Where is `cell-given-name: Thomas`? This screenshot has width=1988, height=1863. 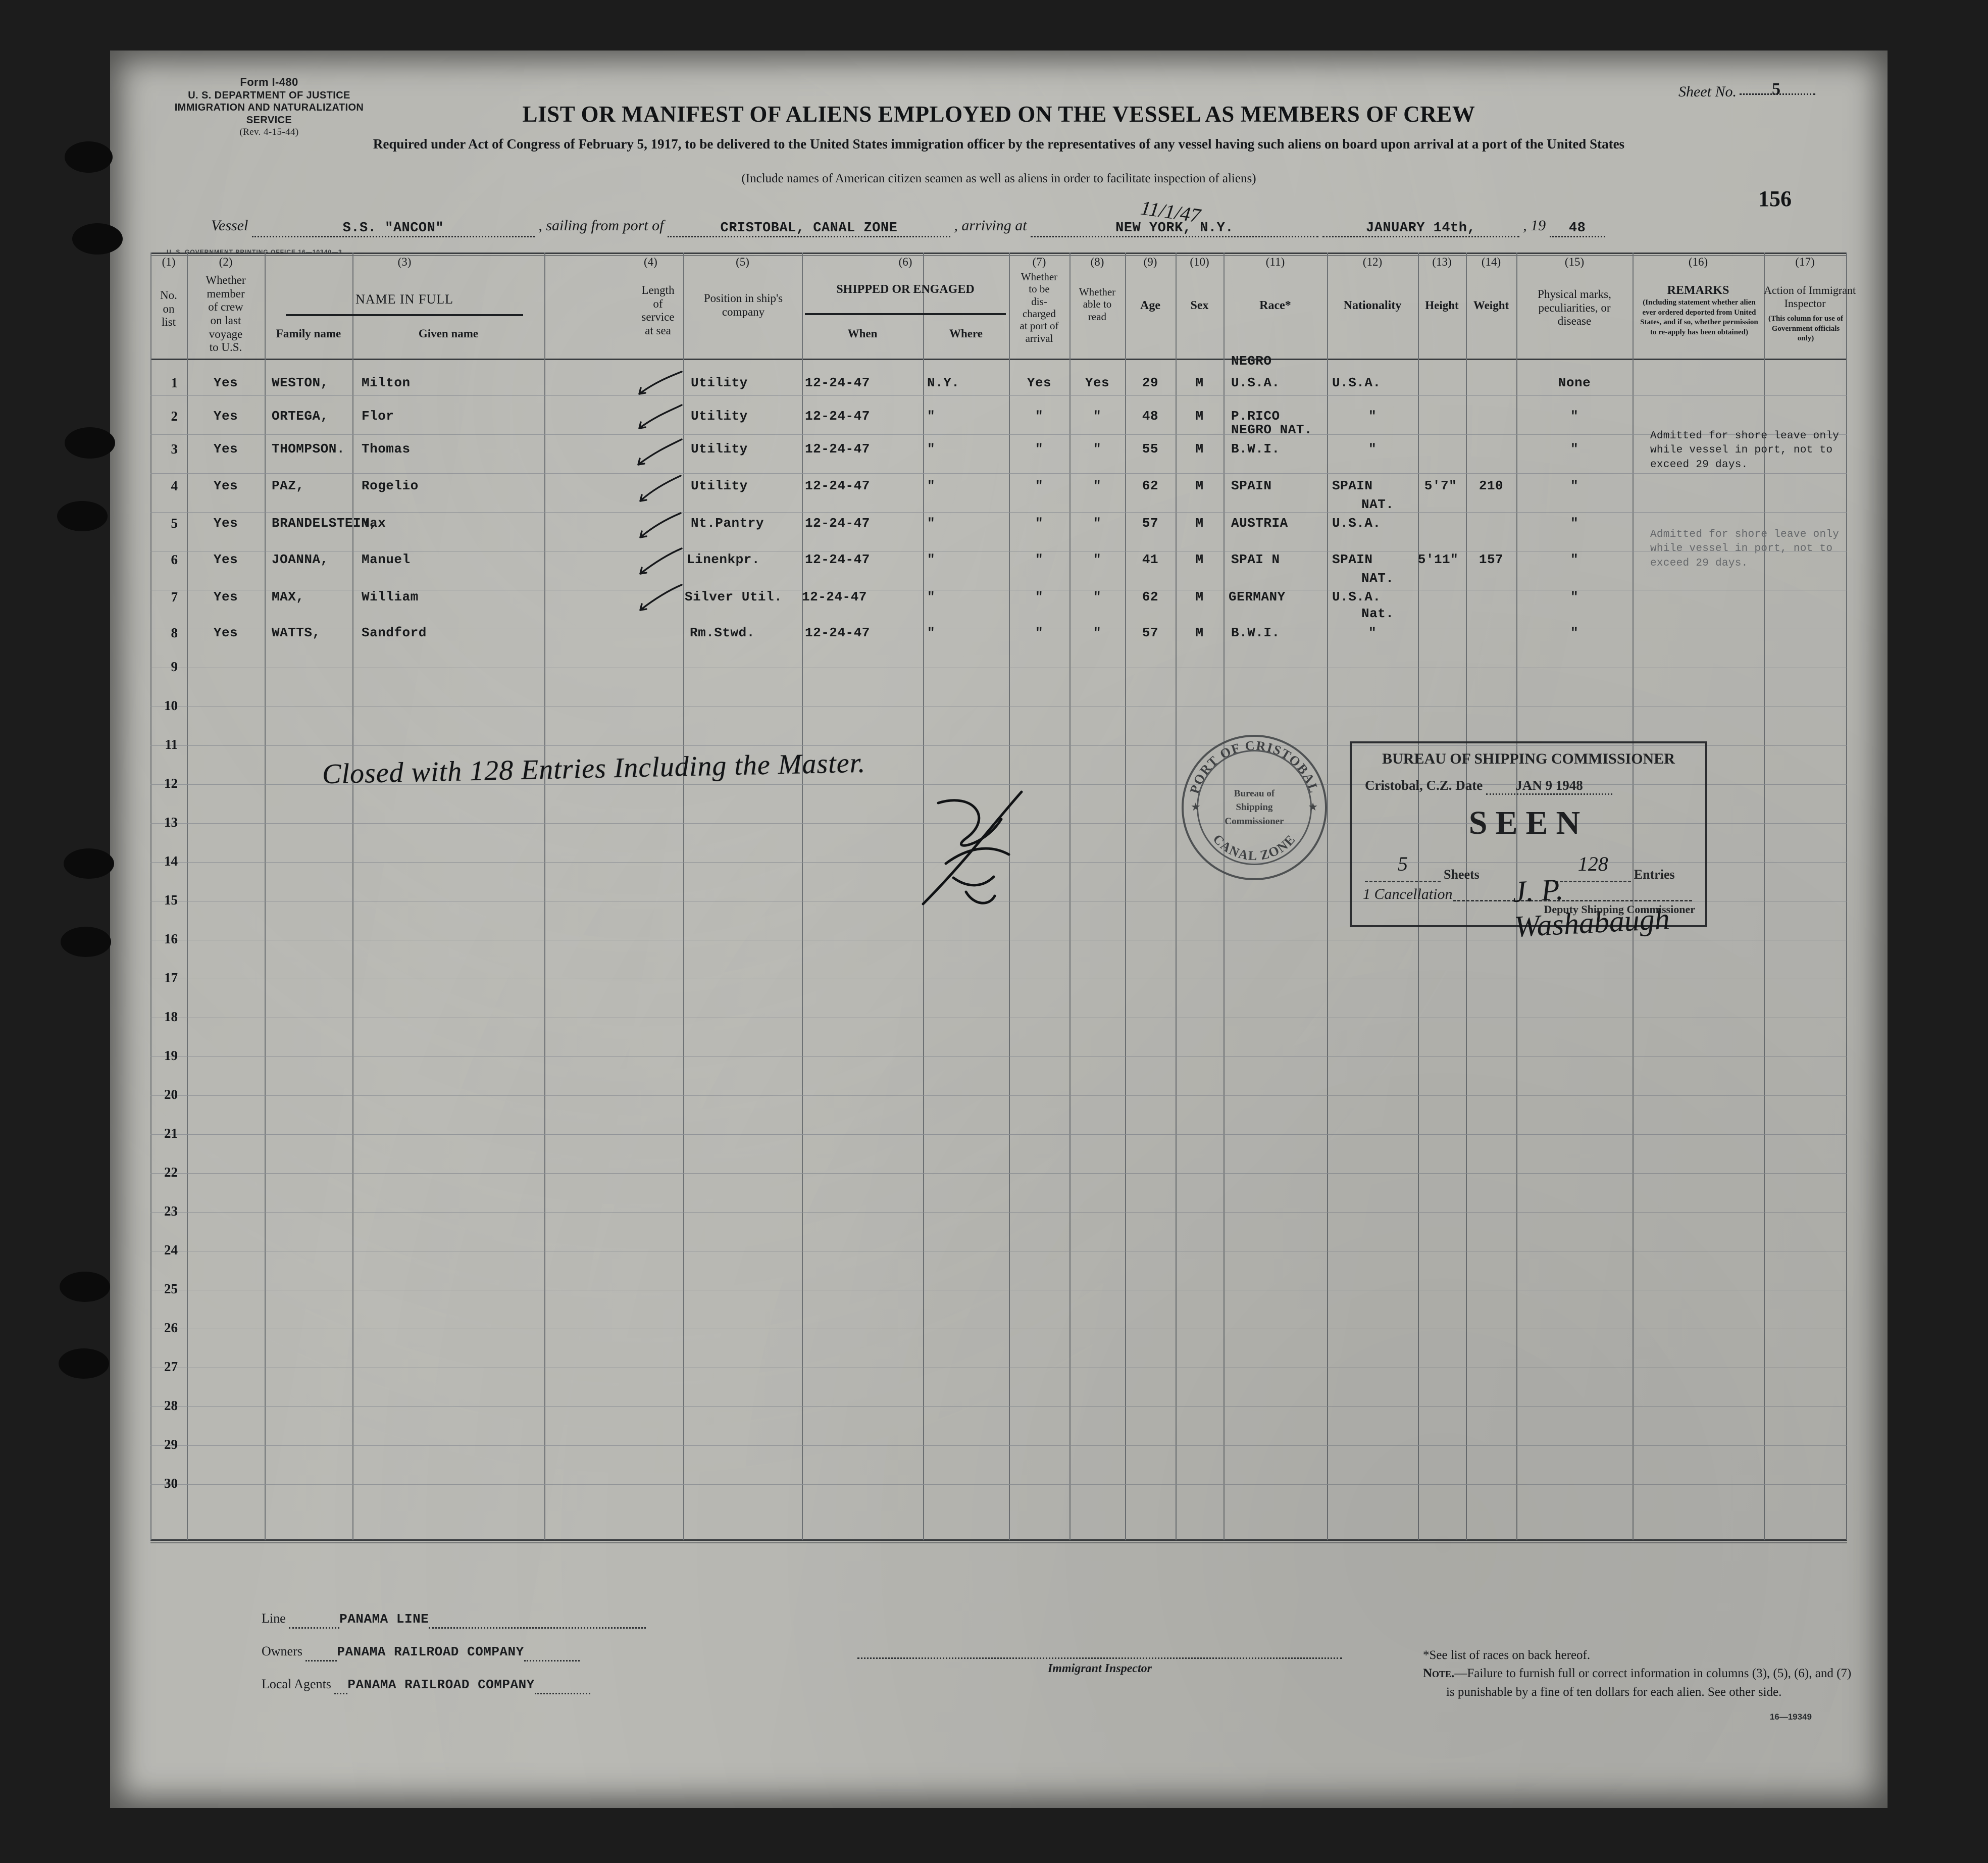
cell-given-name: Thomas is located at coordinates (386, 449).